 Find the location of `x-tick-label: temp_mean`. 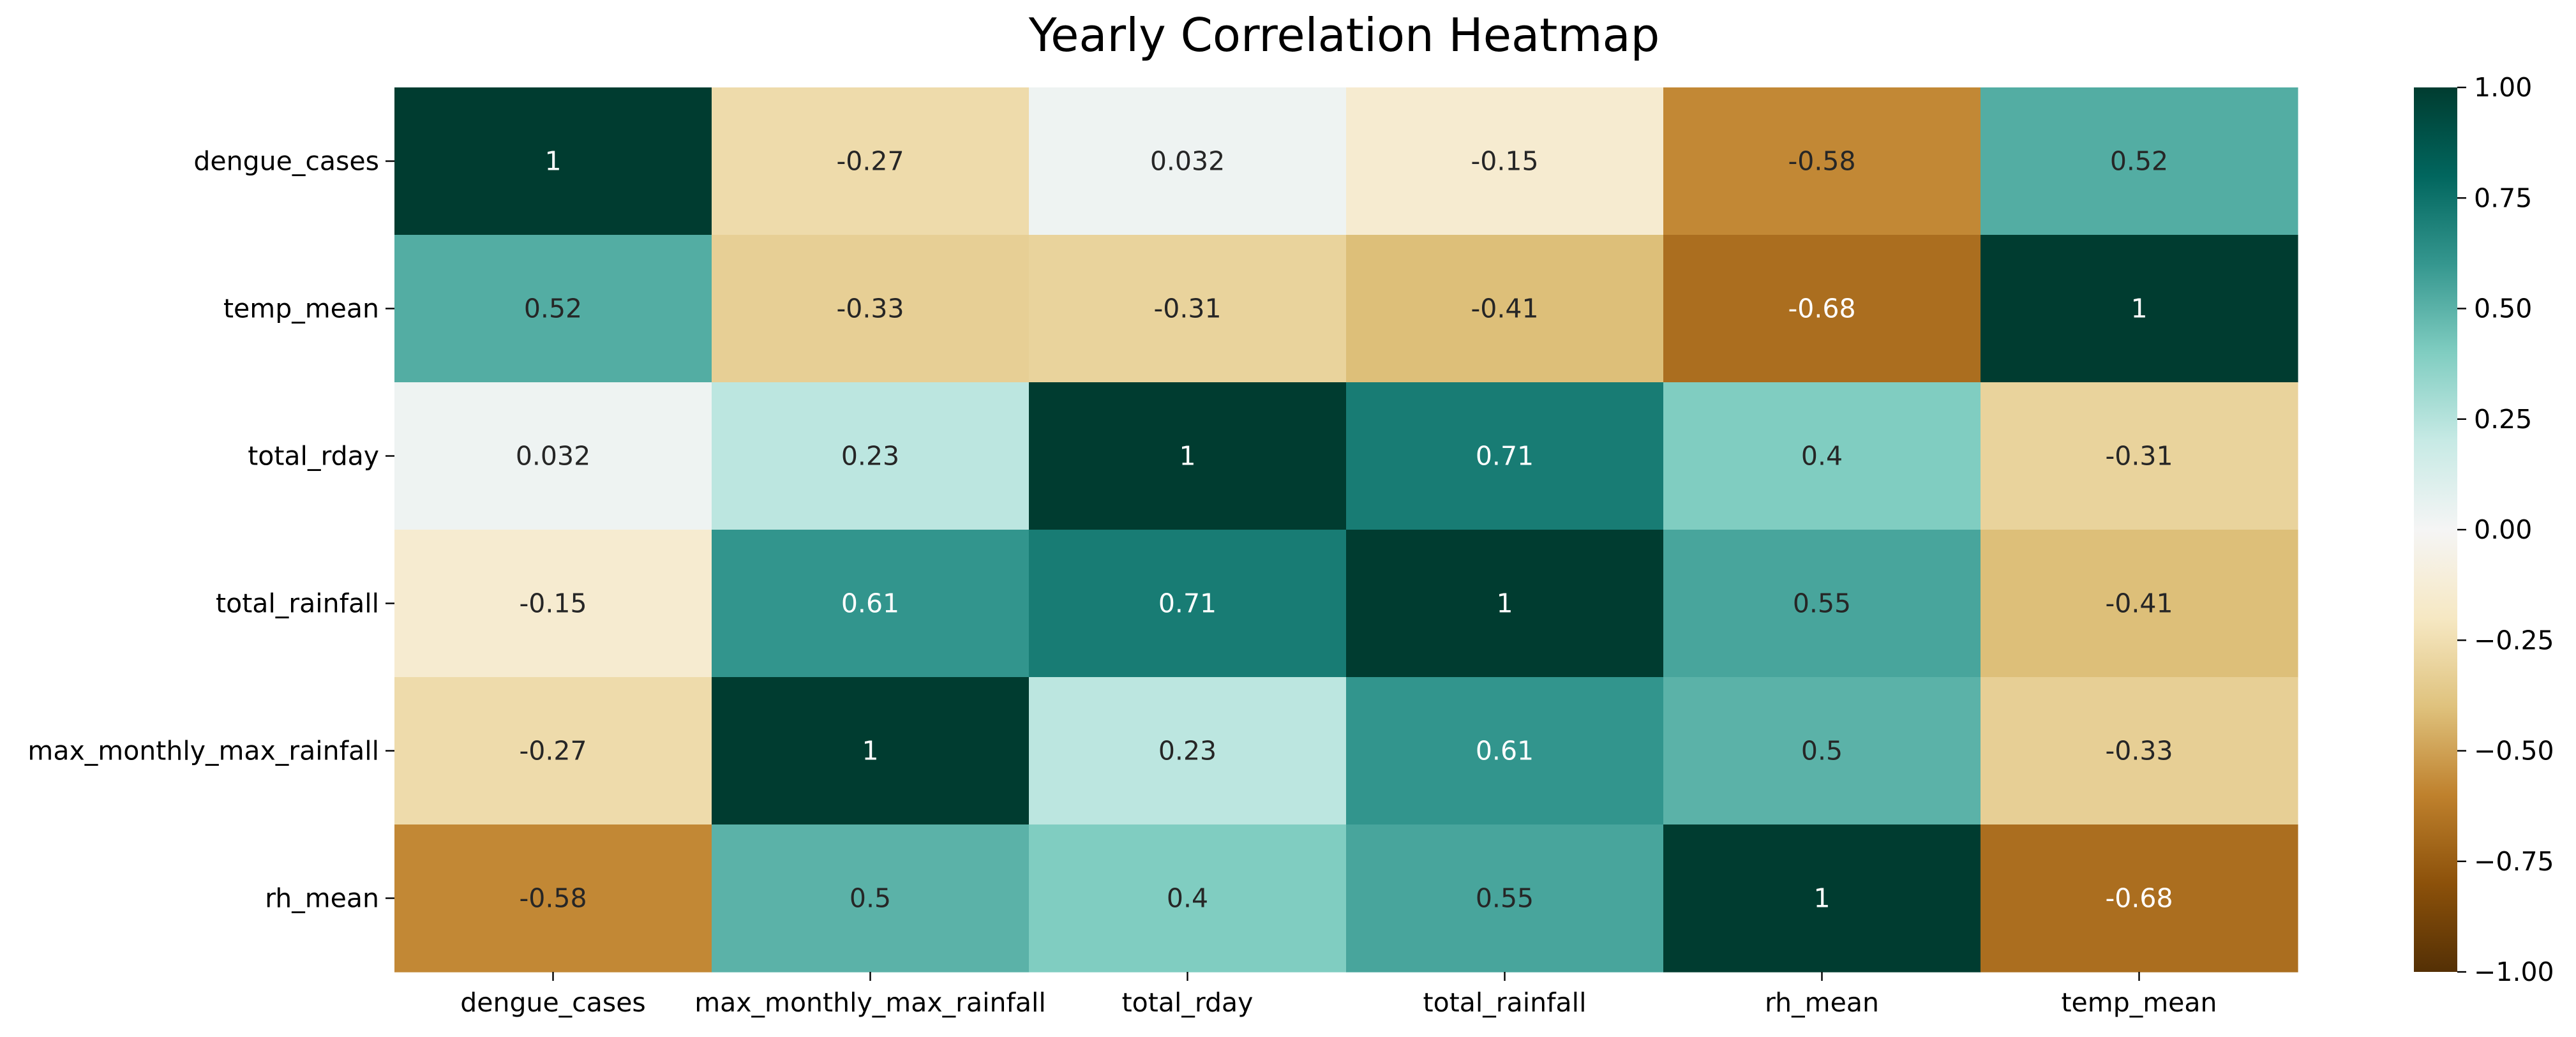

x-tick-label: temp_mean is located at coordinates (2139, 1002).